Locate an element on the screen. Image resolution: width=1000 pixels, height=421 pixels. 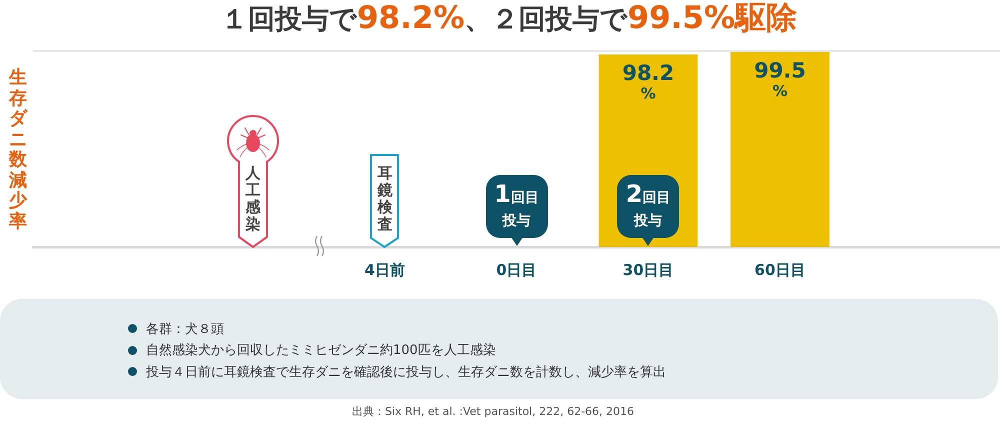
x-tick-label: 4日前 is located at coordinates (384, 269).